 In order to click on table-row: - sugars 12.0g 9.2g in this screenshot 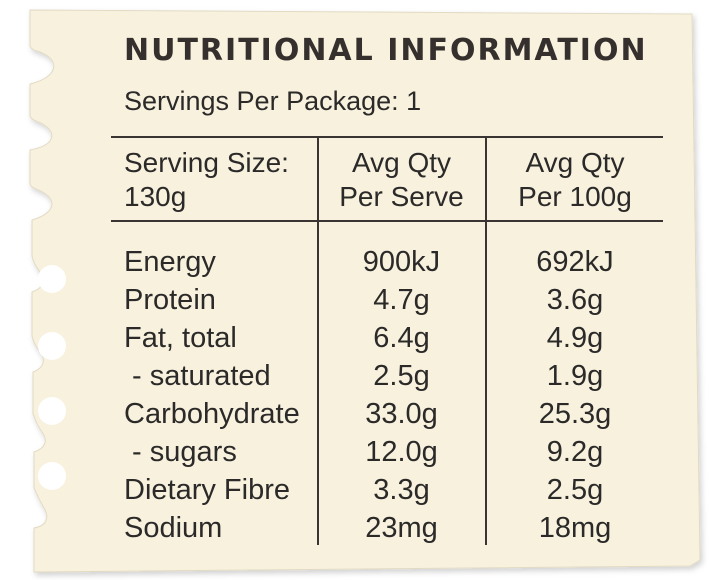, I will do `click(355, 452)`.